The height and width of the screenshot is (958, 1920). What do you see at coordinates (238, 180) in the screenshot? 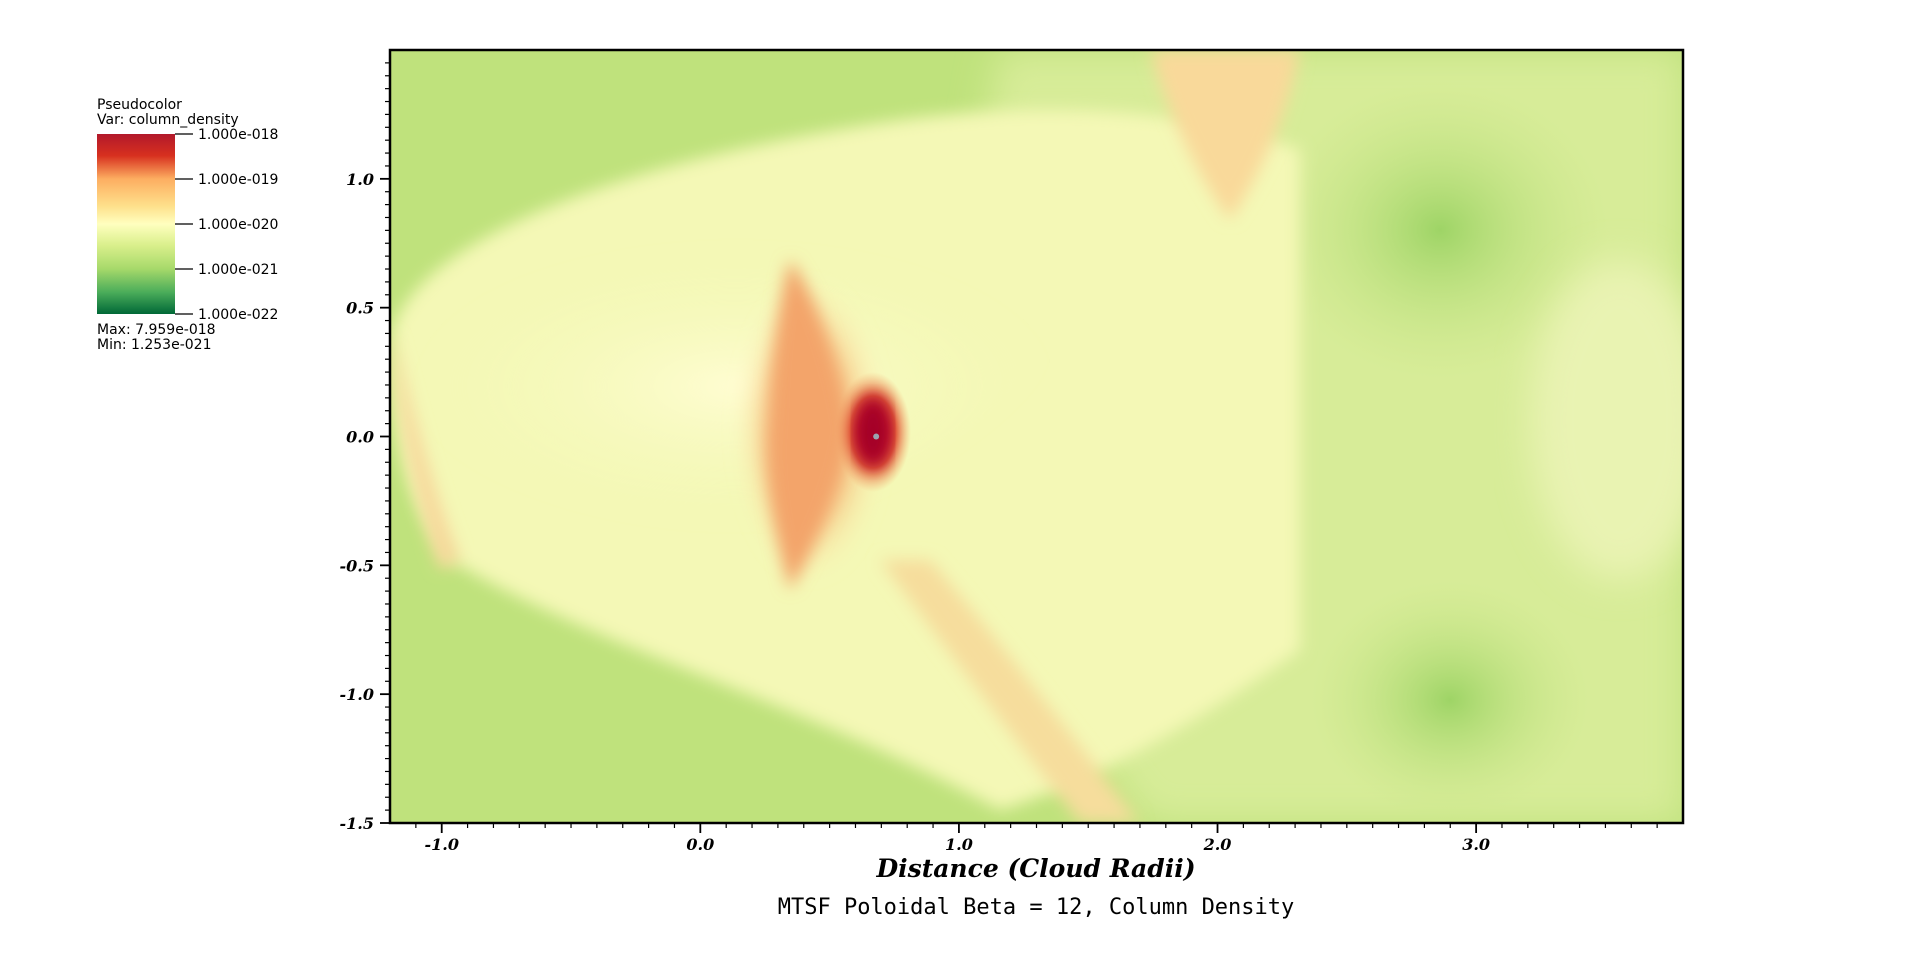
I see `colorbar-tick-label: 1.000e-019` at bounding box center [238, 180].